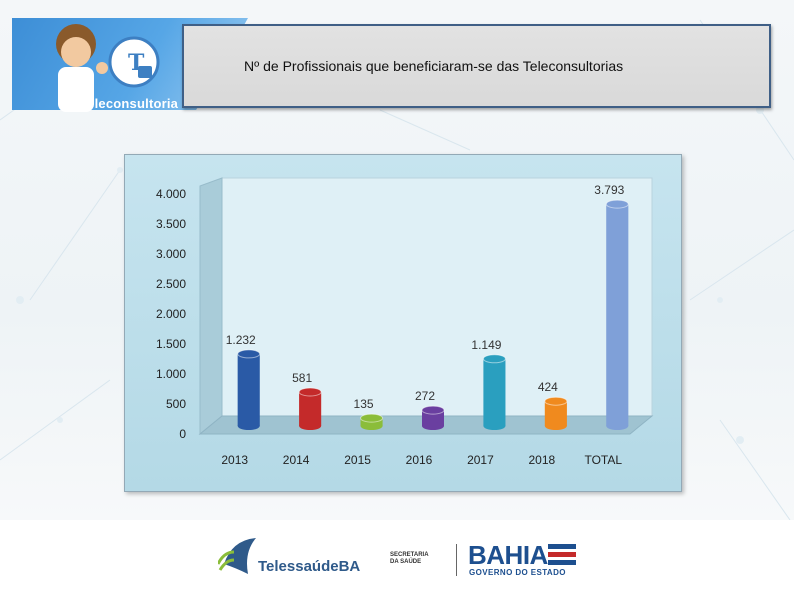 The height and width of the screenshot is (595, 794). What do you see at coordinates (108, 68) in the screenshot?
I see `doctor-illustration-icon: T` at bounding box center [108, 68].